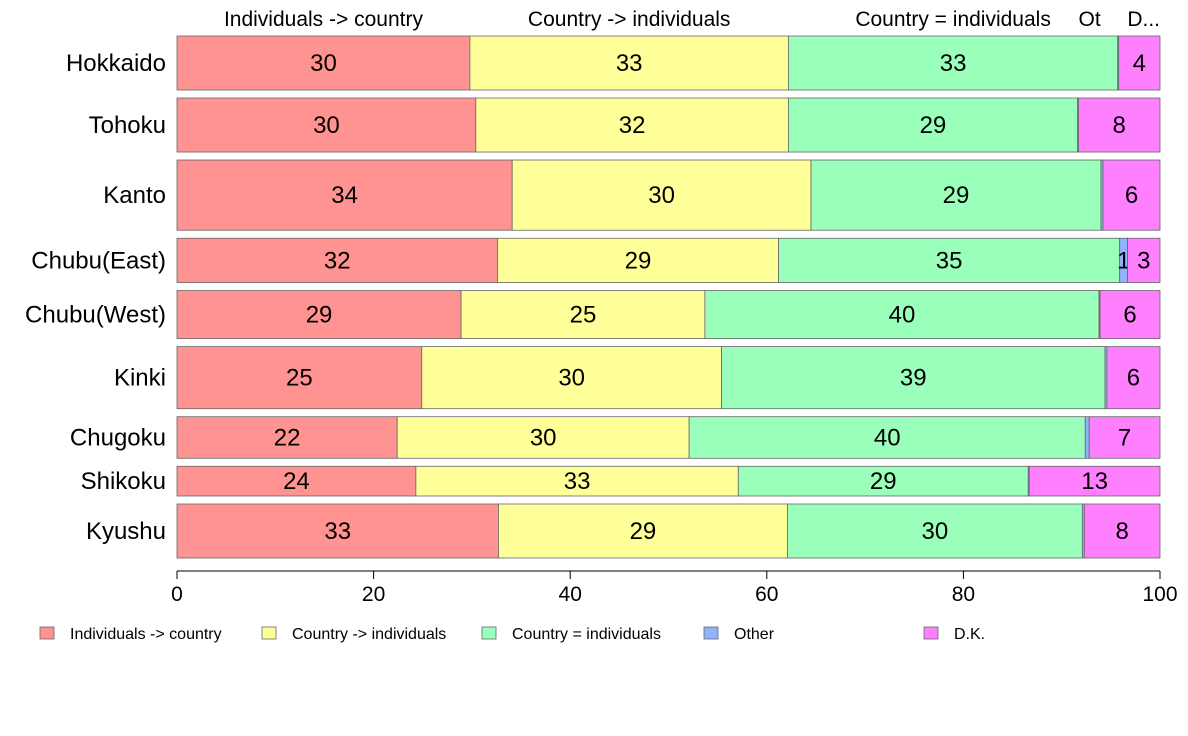 The width and height of the screenshot is (1188, 736). Describe the element at coordinates (299, 378) in the screenshot. I see `data-label-kinki-individuals-country: 25` at that location.